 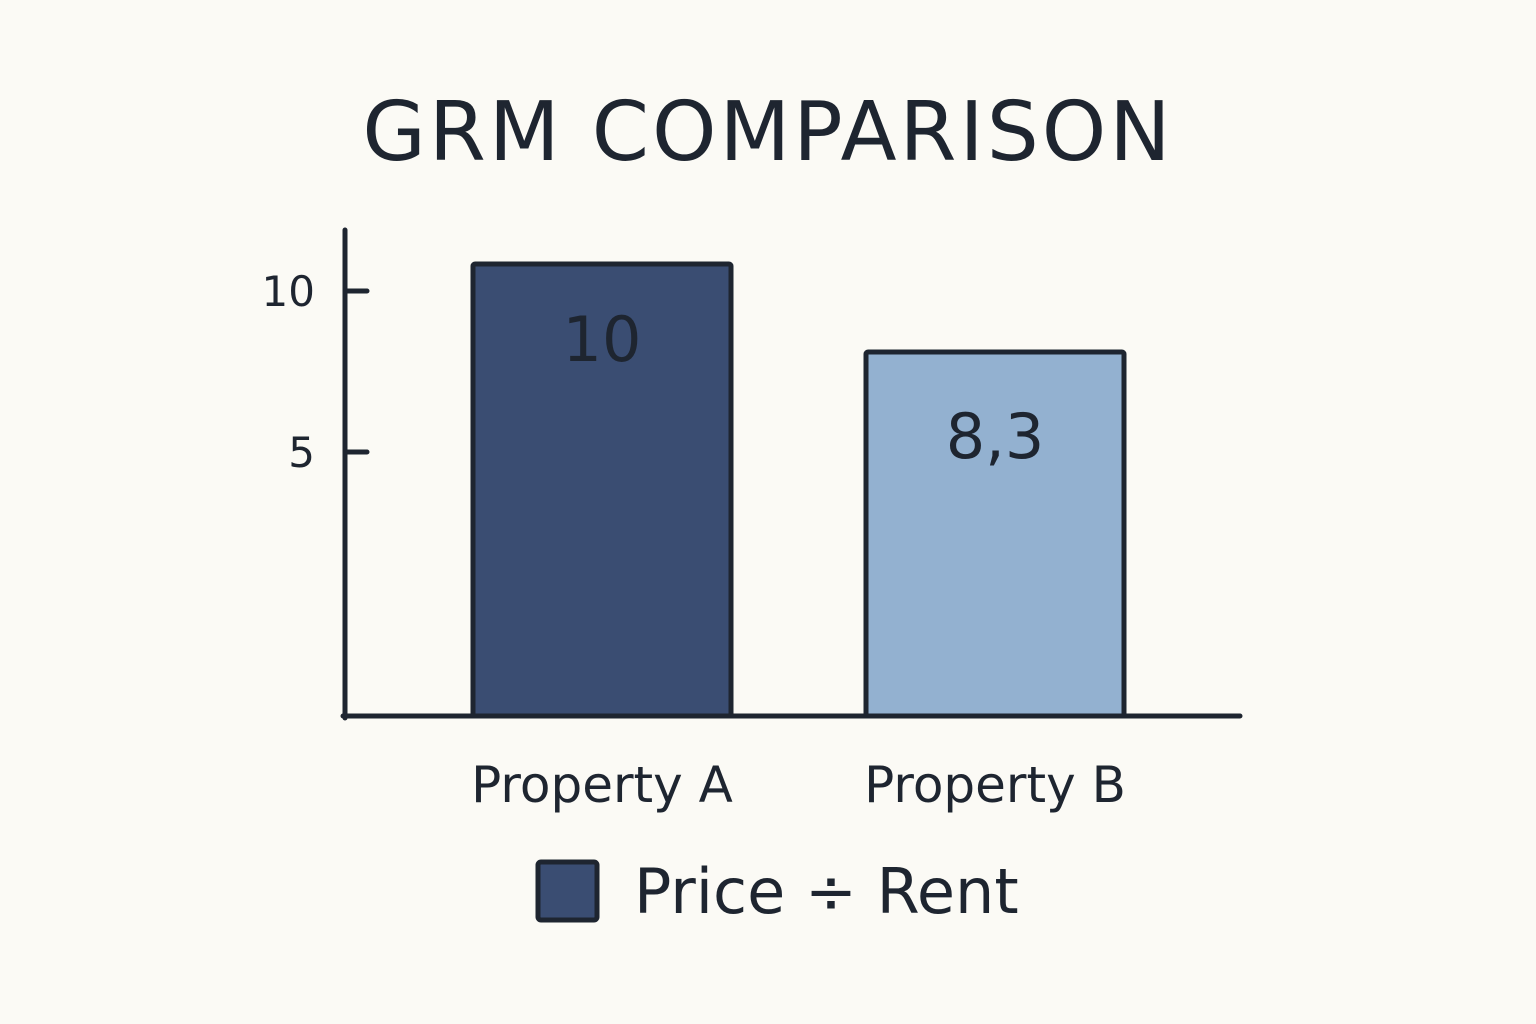 I want to click on legend-swatch, so click(x=567, y=891).